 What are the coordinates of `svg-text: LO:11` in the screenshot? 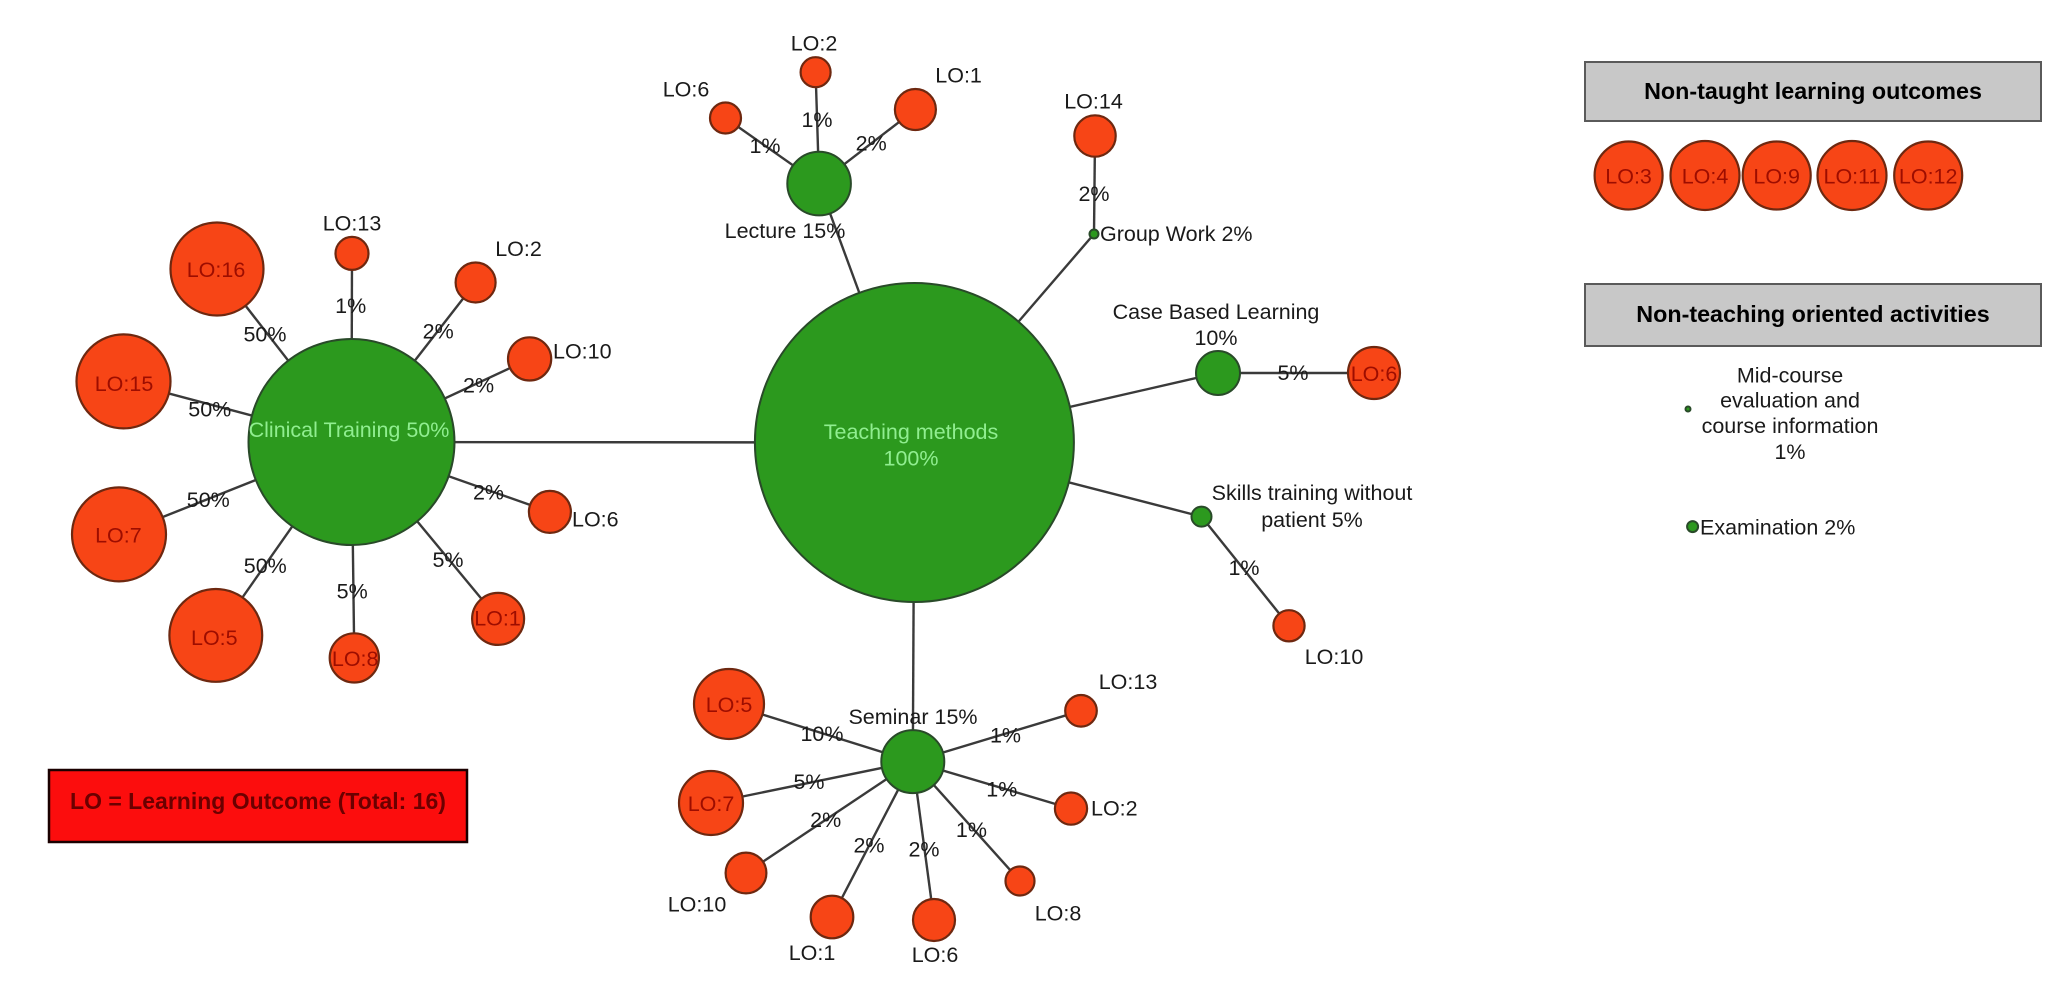 It's located at (1852, 177).